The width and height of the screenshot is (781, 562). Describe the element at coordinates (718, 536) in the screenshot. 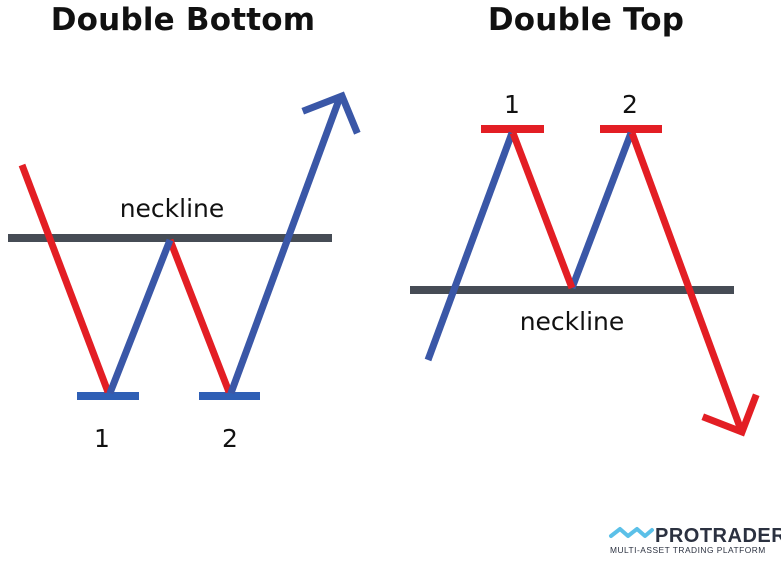

I see `brand-name: PROTRADER` at that location.